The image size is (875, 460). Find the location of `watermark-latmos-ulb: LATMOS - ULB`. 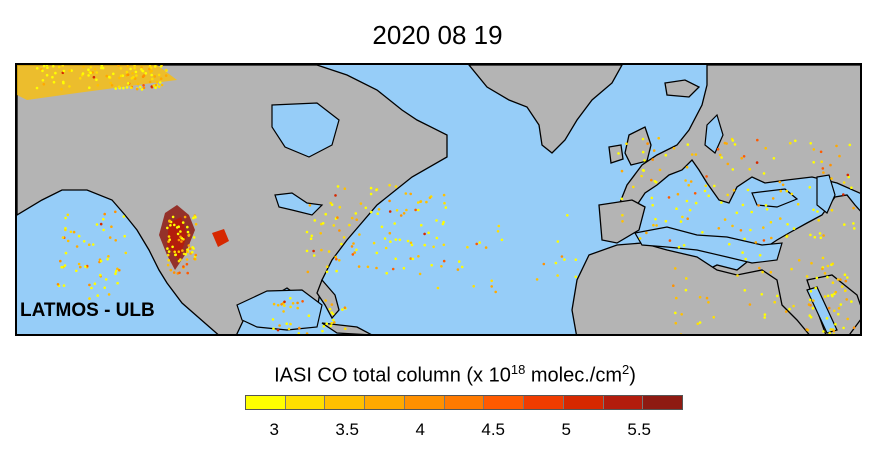

watermark-latmos-ulb: LATMOS - ULB is located at coordinates (87, 310).